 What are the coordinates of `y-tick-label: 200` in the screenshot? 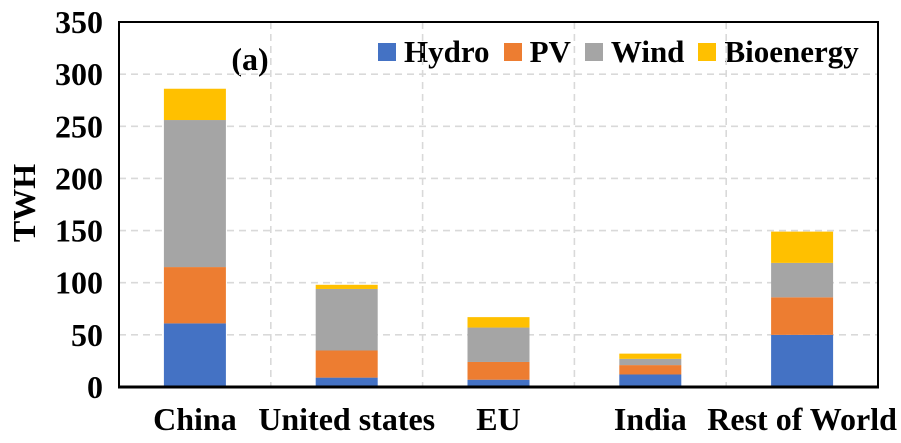 It's located at (79, 178).